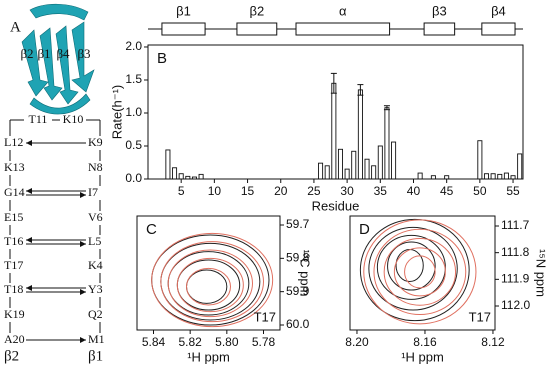  I want to click on residue-label: L12, so click(13, 142).